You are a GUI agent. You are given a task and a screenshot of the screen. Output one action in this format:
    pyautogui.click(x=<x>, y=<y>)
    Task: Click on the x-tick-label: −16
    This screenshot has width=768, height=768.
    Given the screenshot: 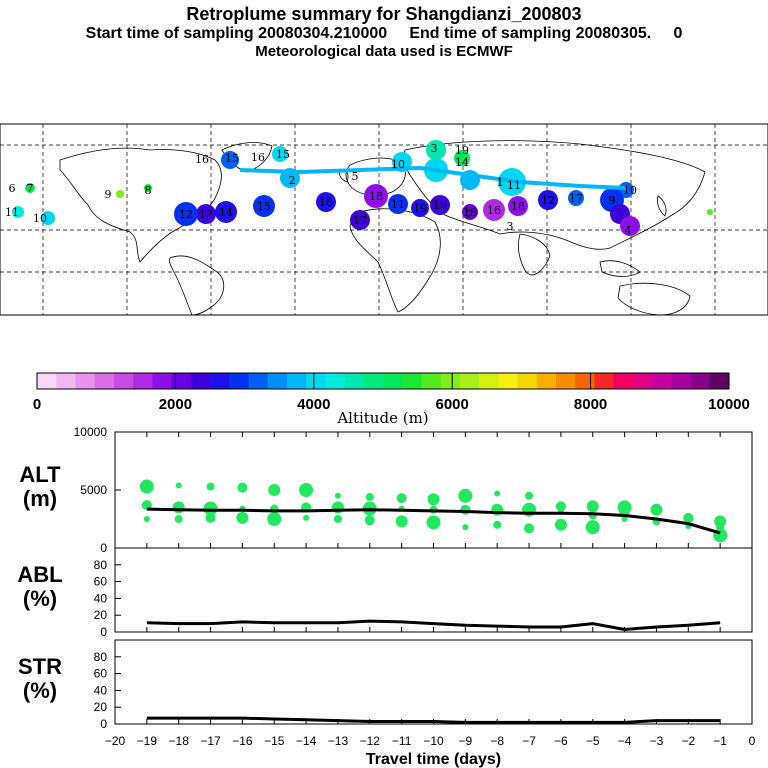 What is the action you would take?
    pyautogui.click(x=242, y=741)
    